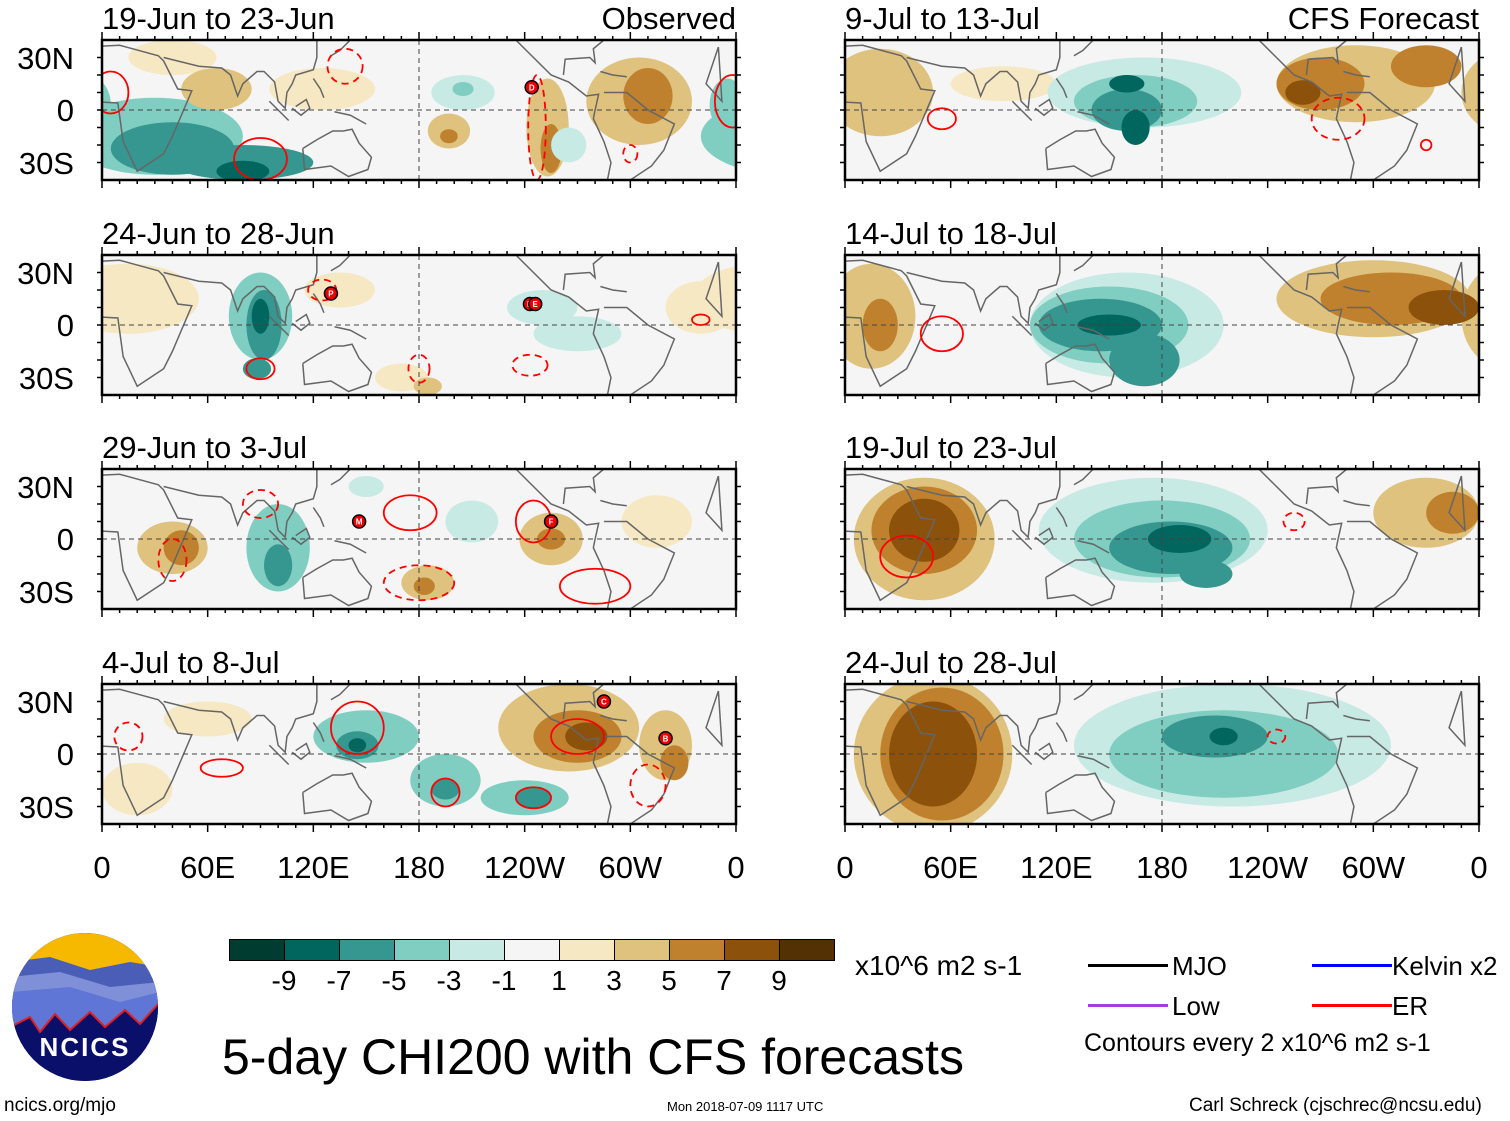  What do you see at coordinates (1056, 867) in the screenshot?
I see `lon-label: 120E` at bounding box center [1056, 867].